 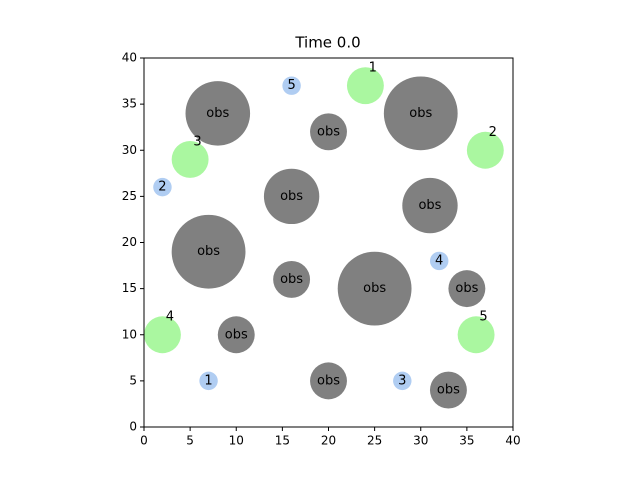 What do you see at coordinates (236, 441) in the screenshot?
I see `x-tick-label: 10` at bounding box center [236, 441].